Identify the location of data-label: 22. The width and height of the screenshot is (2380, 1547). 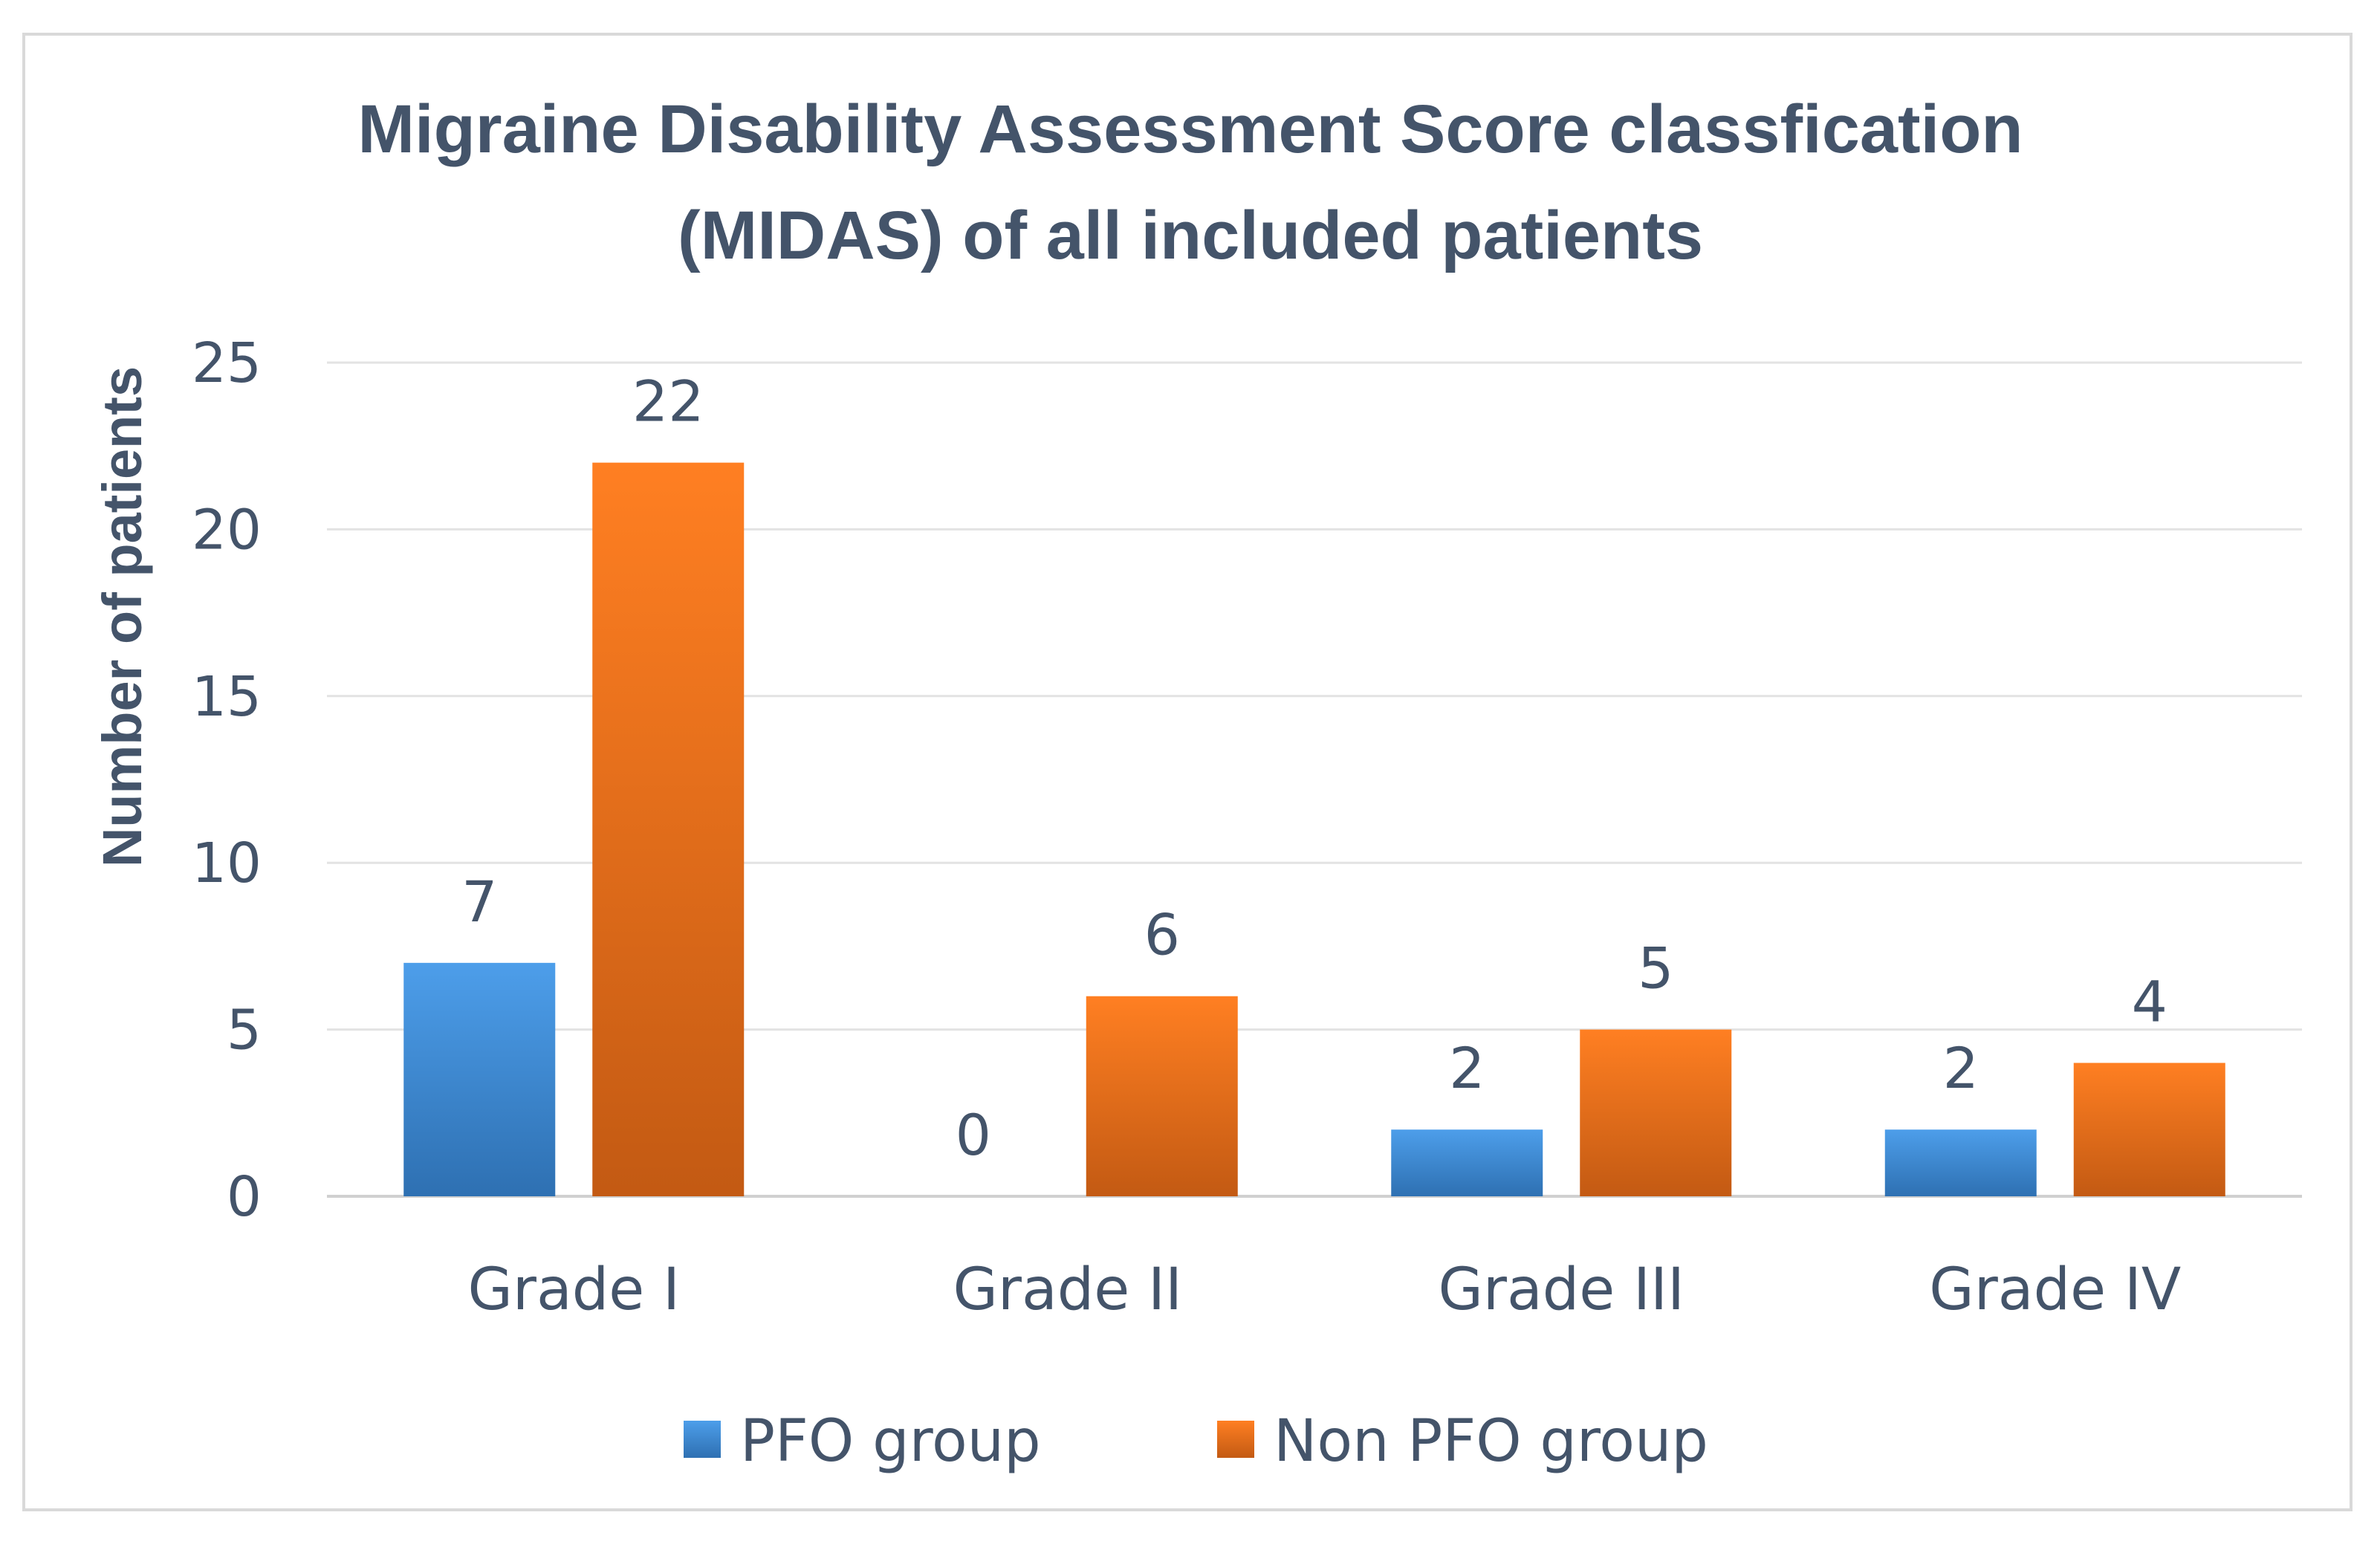
(668, 402).